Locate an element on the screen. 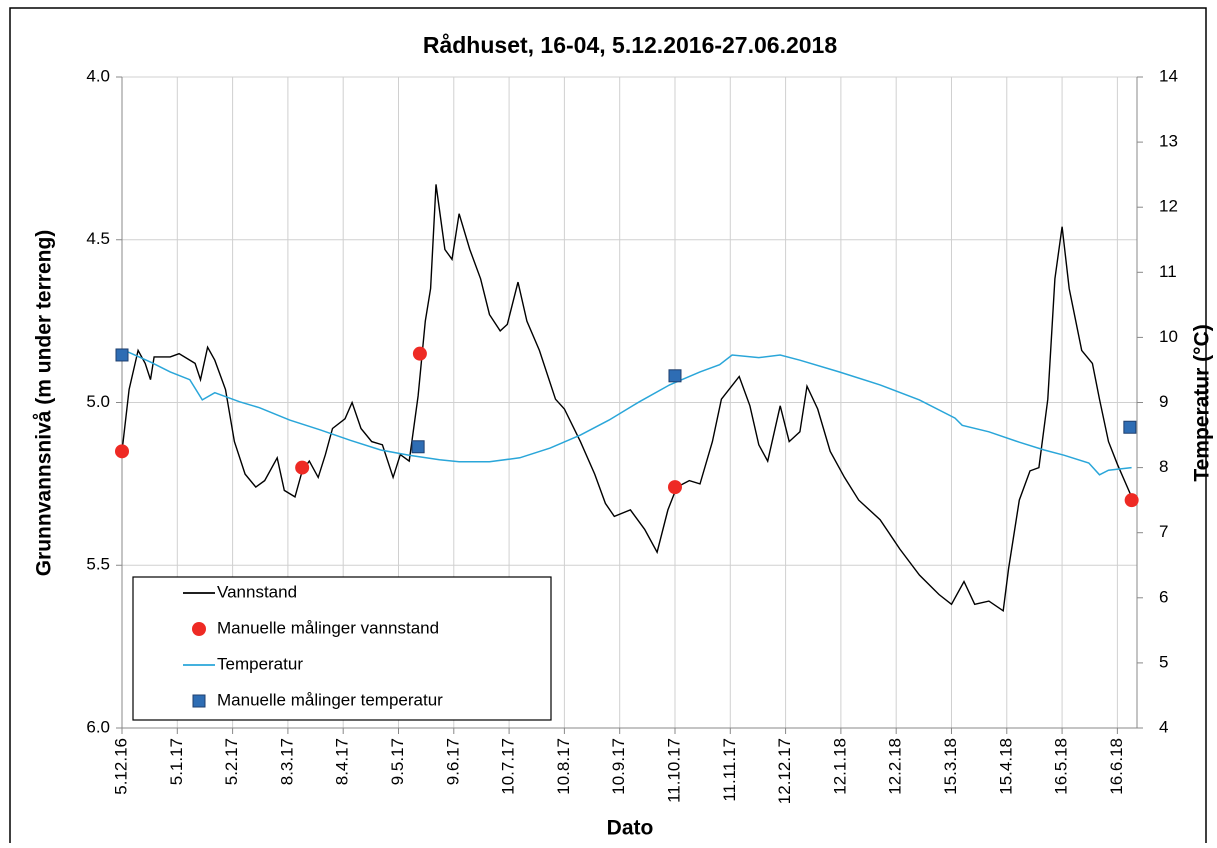 The width and height of the screenshot is (1217, 848). x-tick-label: 10.8.17 is located at coordinates (563, 766).